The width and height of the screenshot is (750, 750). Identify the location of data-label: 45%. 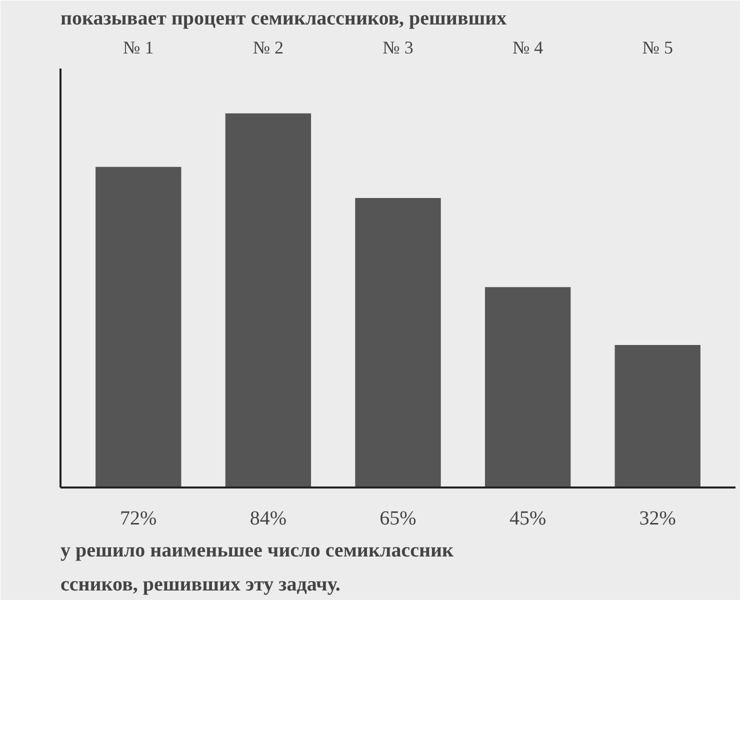
(527, 519).